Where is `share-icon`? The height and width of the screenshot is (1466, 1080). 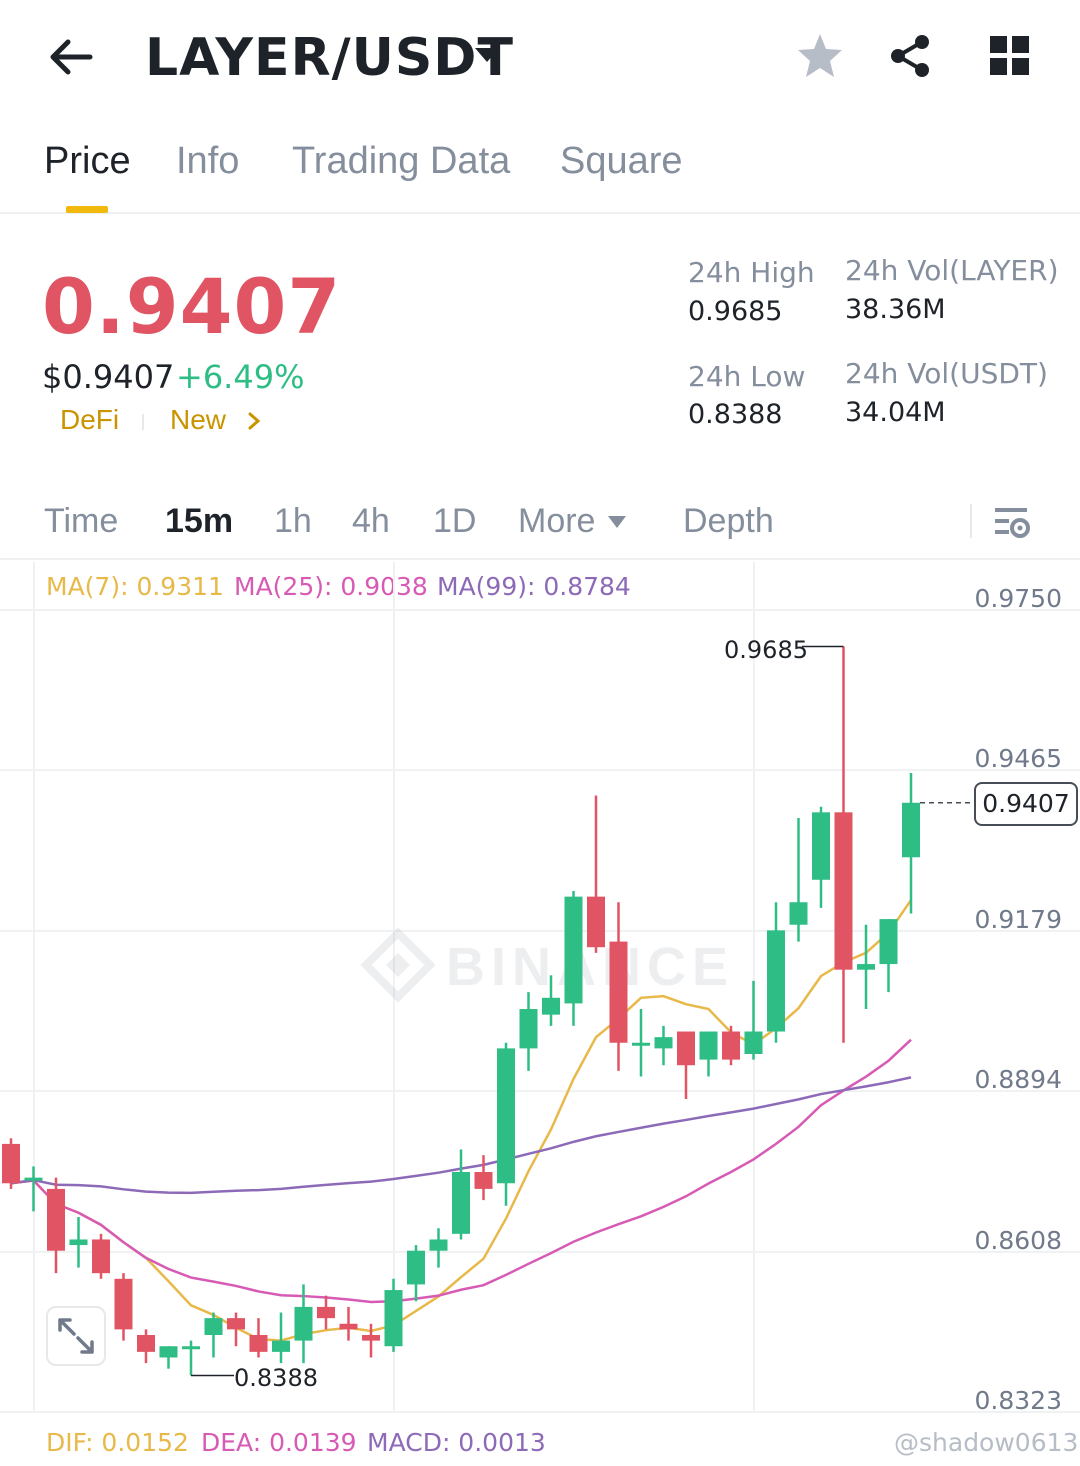
share-icon is located at coordinates (910, 56).